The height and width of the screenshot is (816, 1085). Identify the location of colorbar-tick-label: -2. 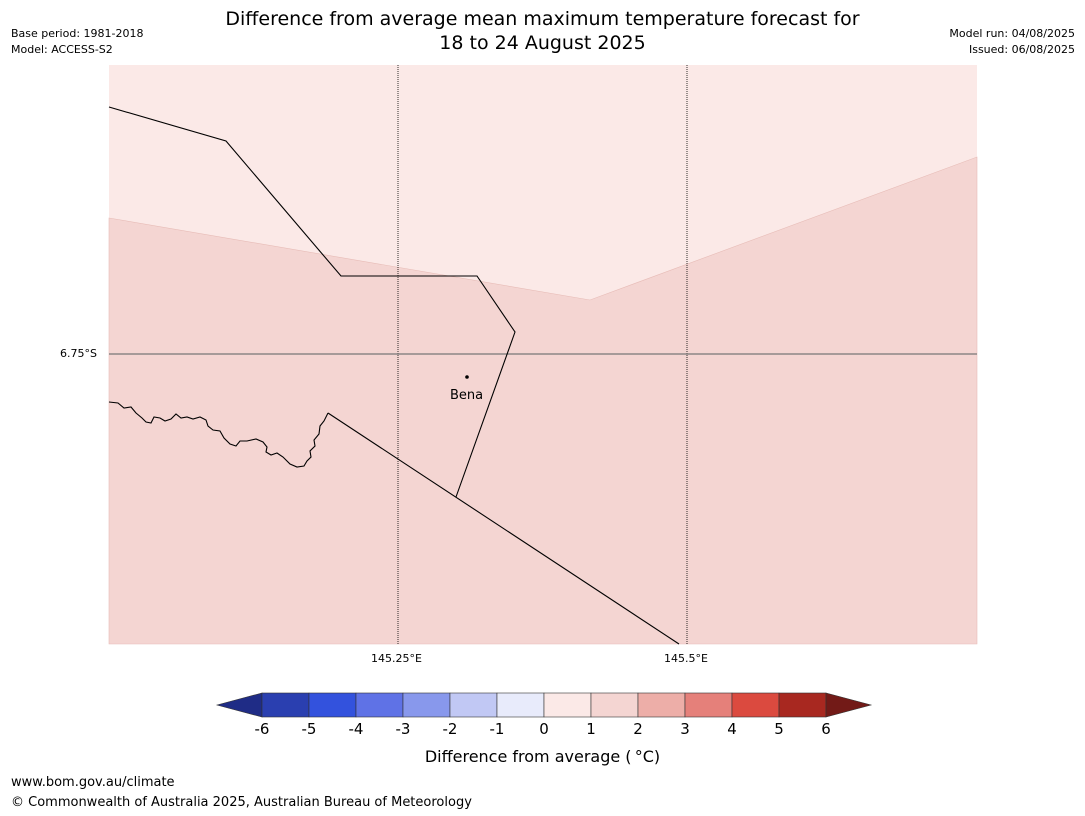
(450, 729).